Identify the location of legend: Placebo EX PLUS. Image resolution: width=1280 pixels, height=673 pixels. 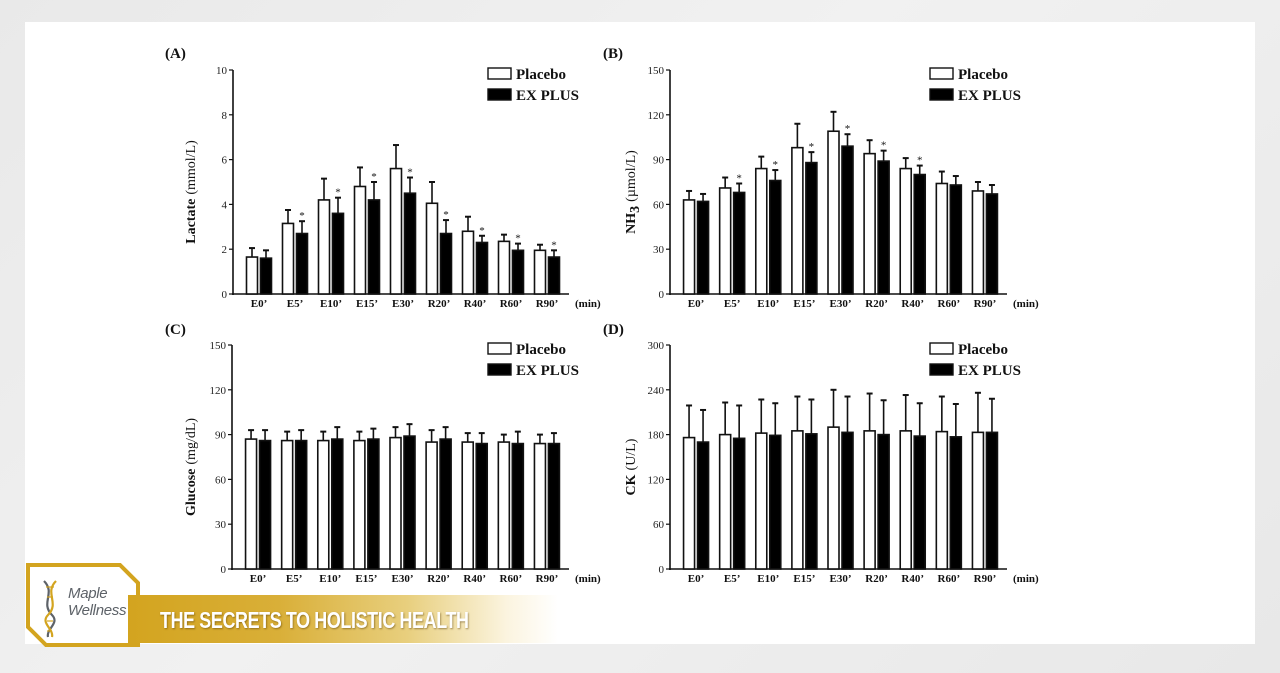
(975, 85).